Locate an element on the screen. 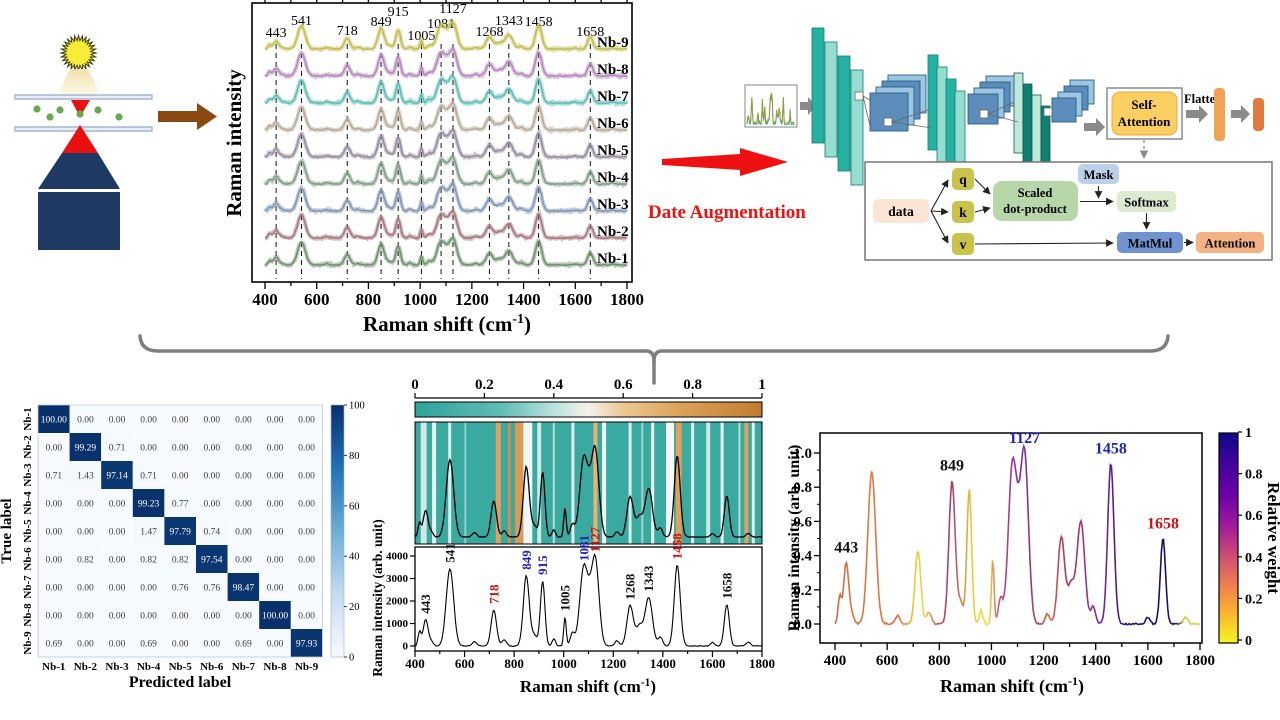 The width and height of the screenshot is (1280, 720). data-node is located at coordinates (901, 211).